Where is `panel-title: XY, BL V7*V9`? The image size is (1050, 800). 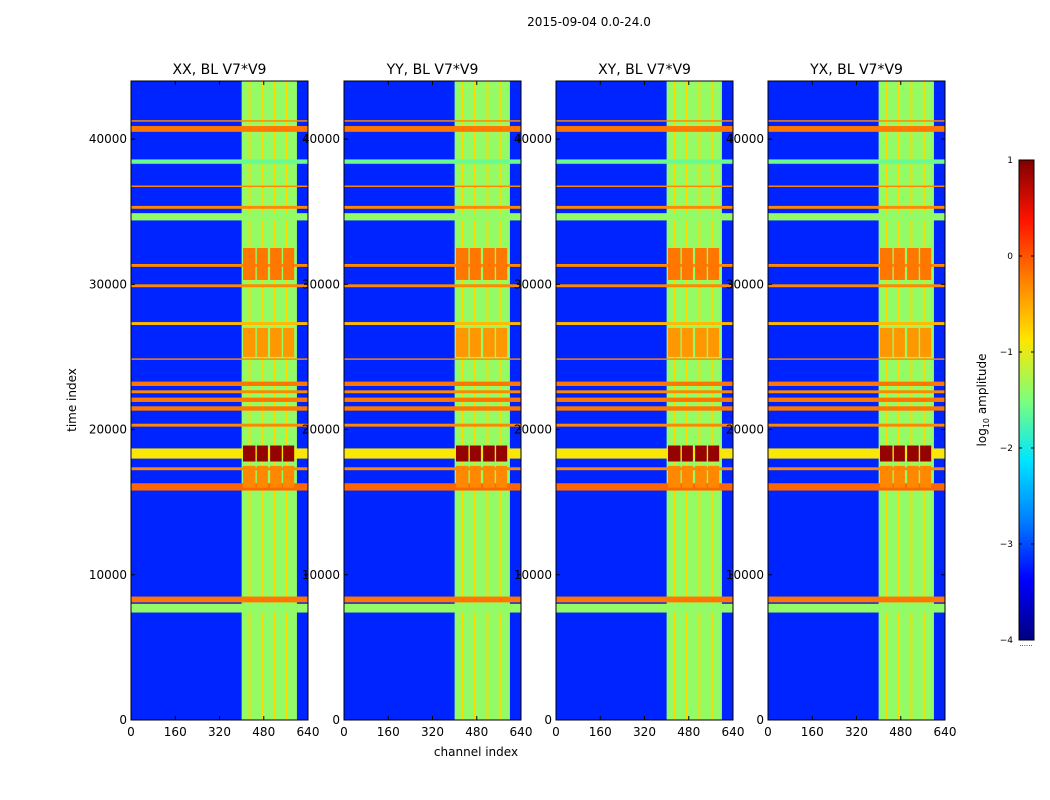 panel-title: XY, BL V7*V9 is located at coordinates (644, 70).